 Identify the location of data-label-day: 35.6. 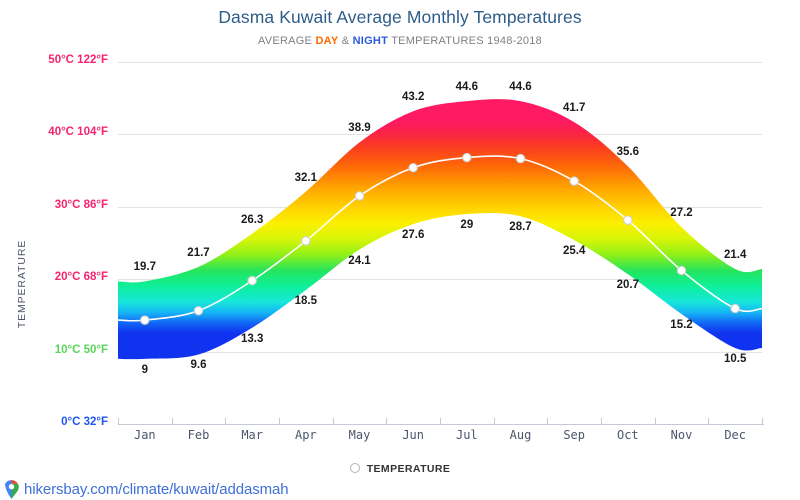
(628, 152).